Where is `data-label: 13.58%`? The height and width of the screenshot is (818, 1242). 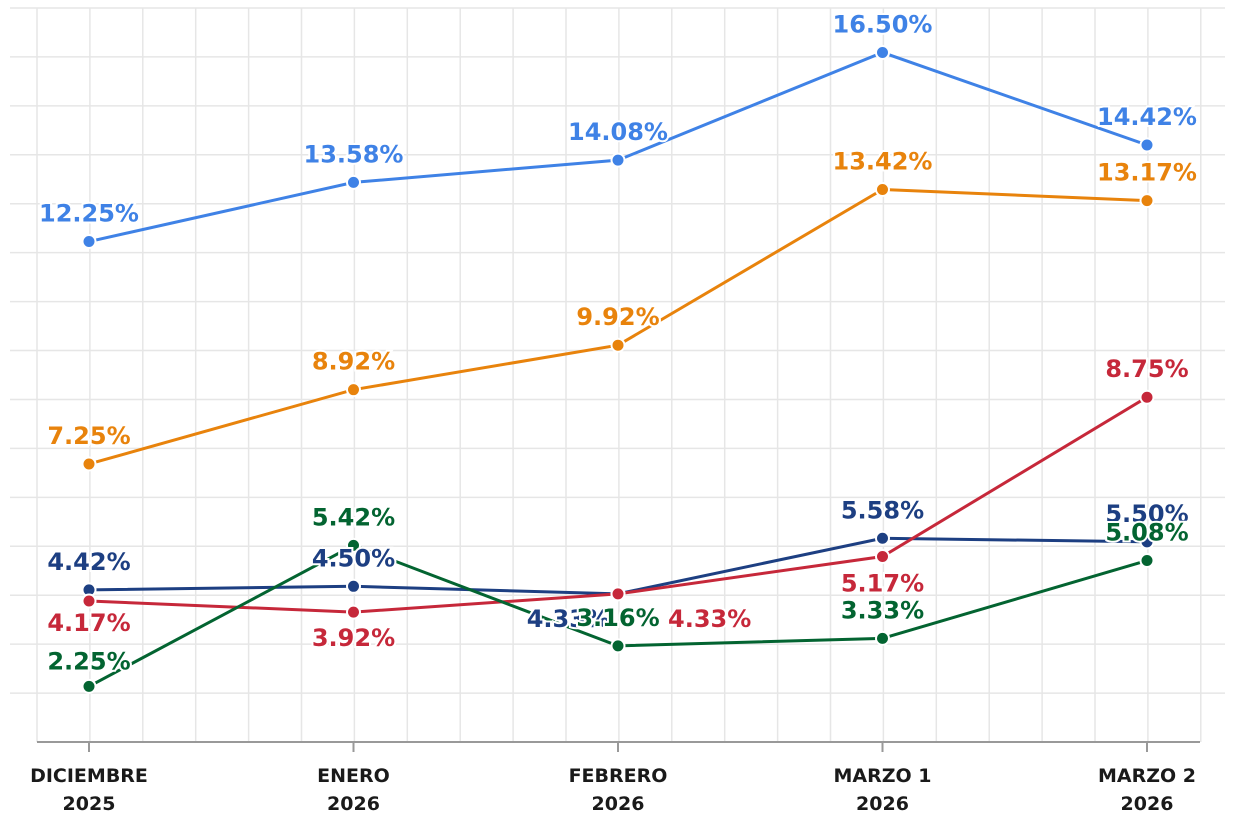
data-label: 13.58% is located at coordinates (354, 154).